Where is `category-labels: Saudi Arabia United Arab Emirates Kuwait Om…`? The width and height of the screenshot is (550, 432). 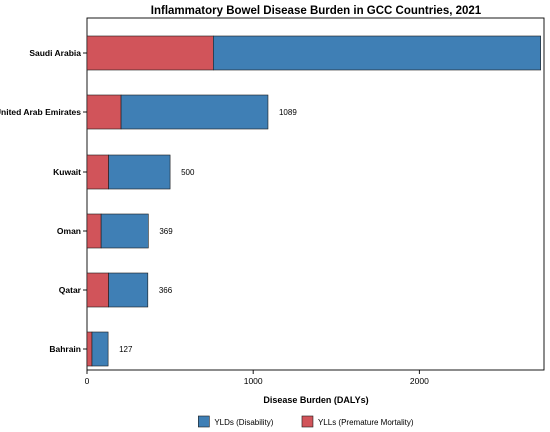
category-labels: Saudi Arabia United Arab Emirates Kuwait Om… is located at coordinates (43, 201).